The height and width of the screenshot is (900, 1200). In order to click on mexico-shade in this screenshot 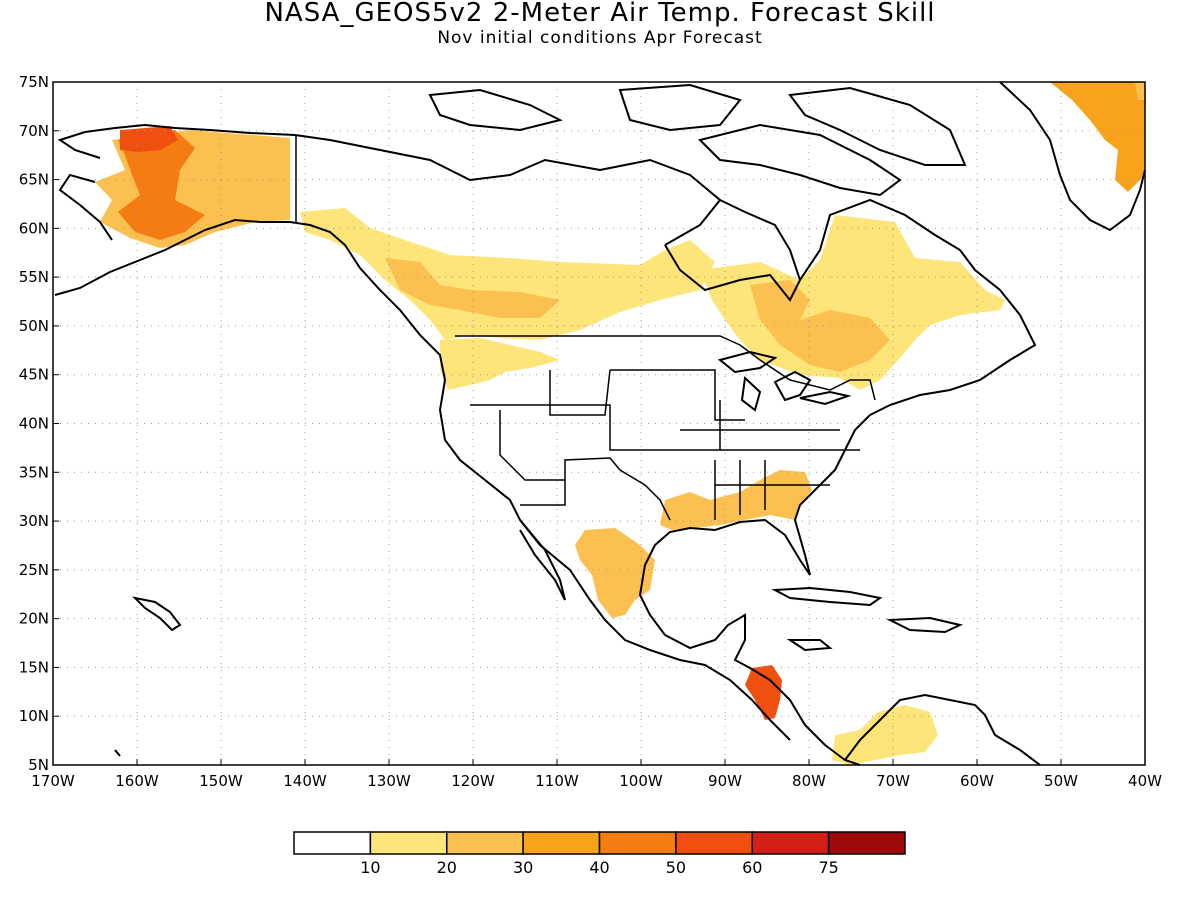, I will do `click(615, 573)`.